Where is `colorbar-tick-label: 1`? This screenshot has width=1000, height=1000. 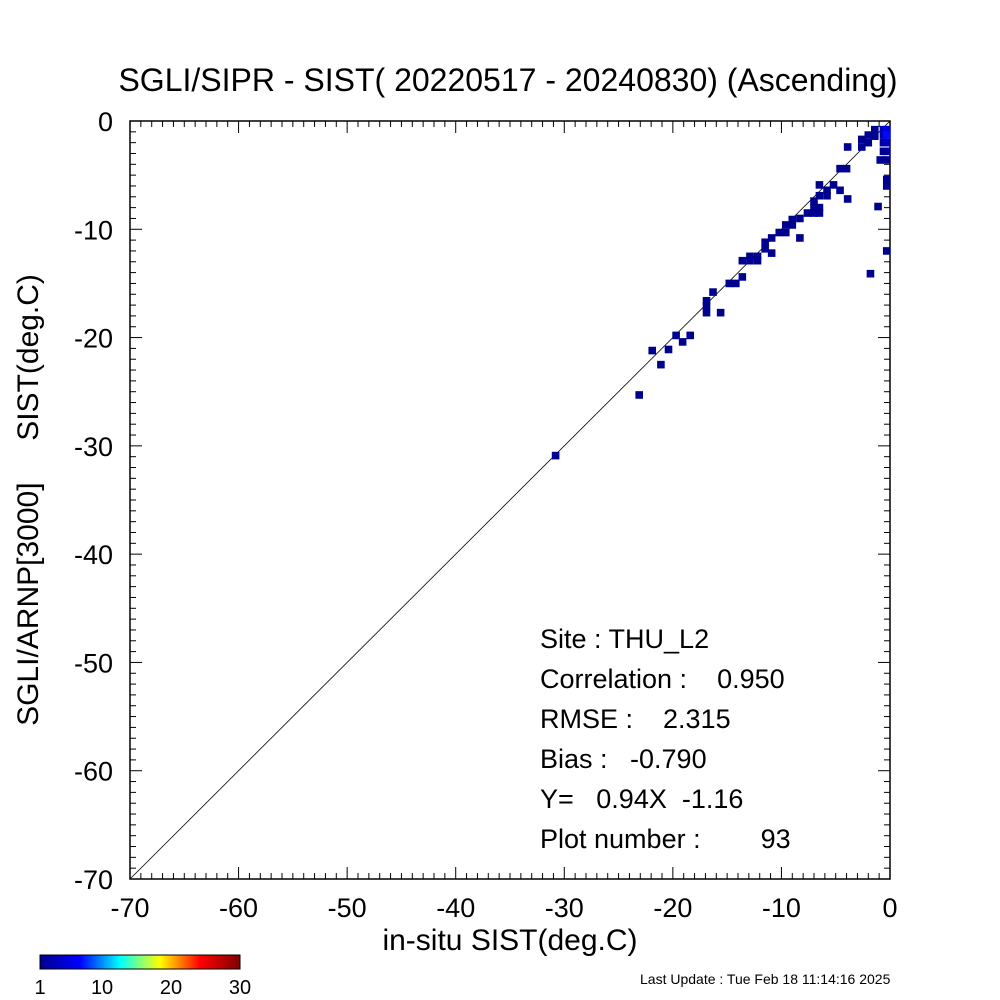 colorbar-tick-label: 1 is located at coordinates (39, 988).